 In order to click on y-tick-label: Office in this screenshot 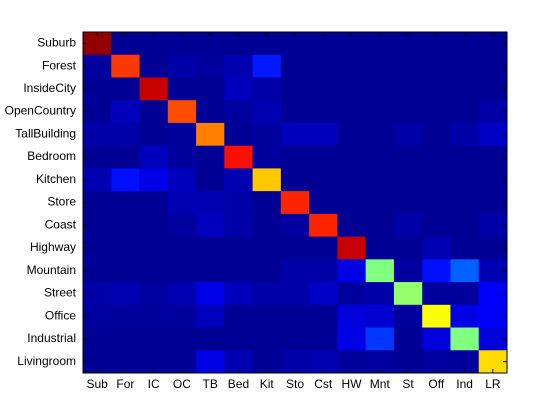, I will do `click(60, 315)`.